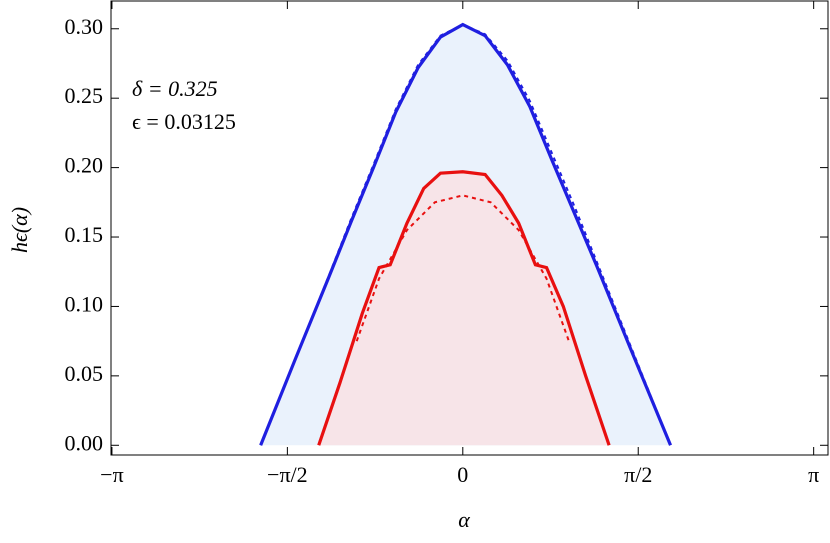  Describe the element at coordinates (84, 442) in the screenshot. I see `y-tick-label: 0.00` at that location.